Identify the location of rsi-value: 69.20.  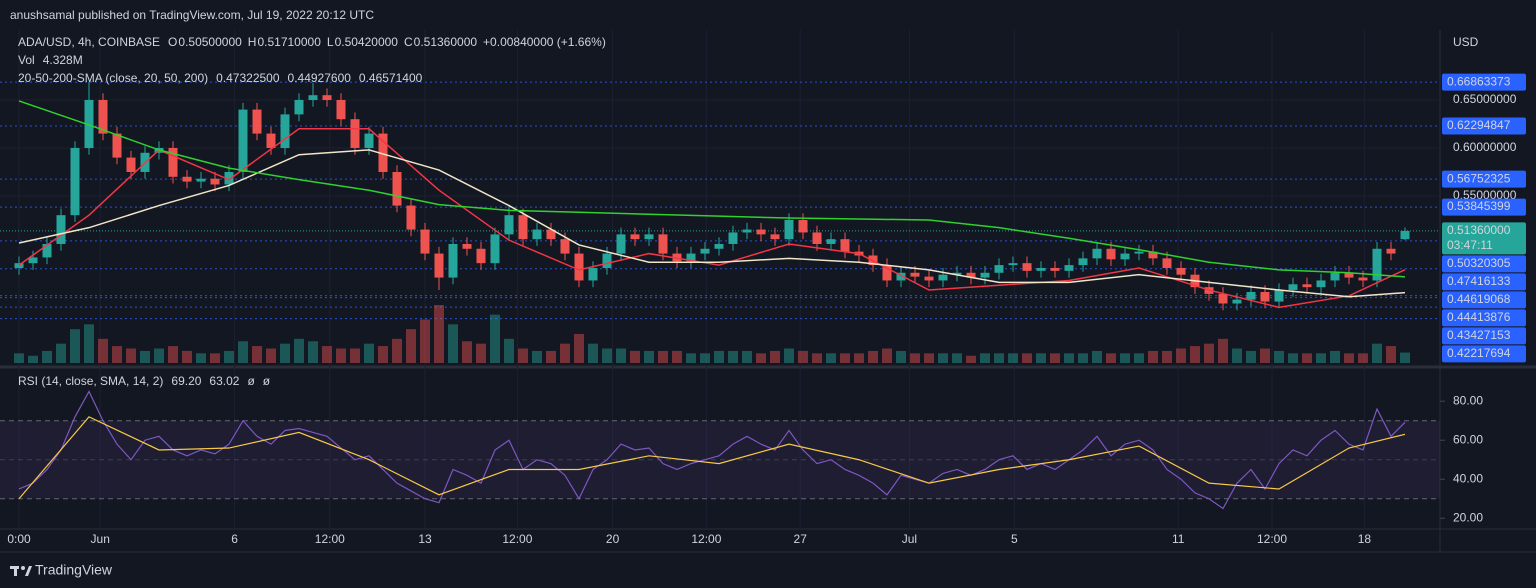
(186, 381).